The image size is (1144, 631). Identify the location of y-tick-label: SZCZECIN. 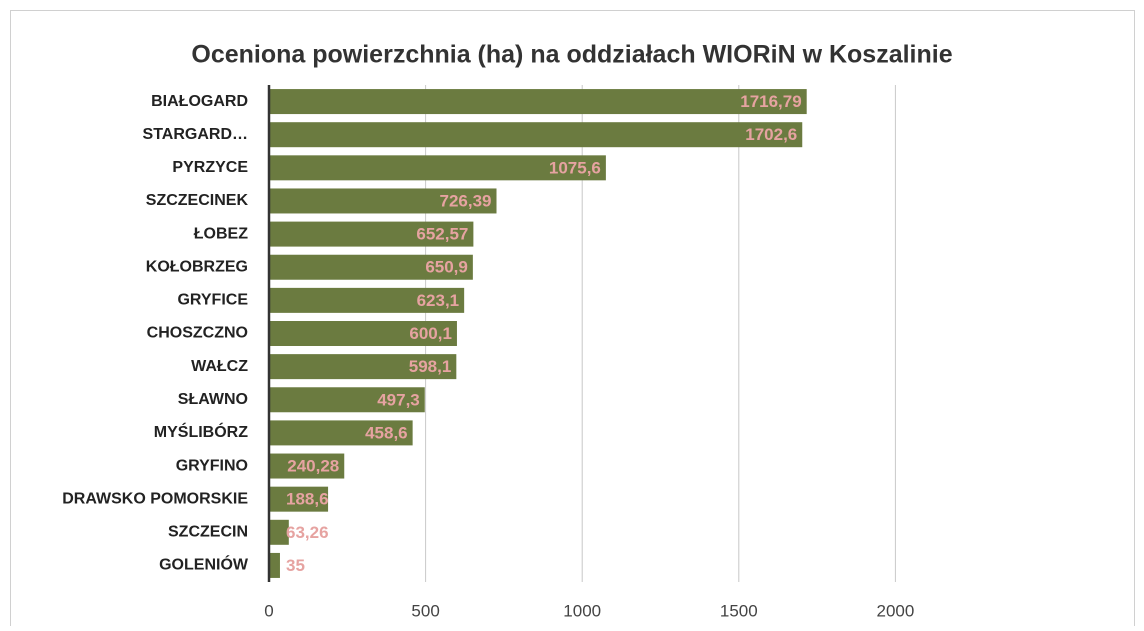
(208, 532).